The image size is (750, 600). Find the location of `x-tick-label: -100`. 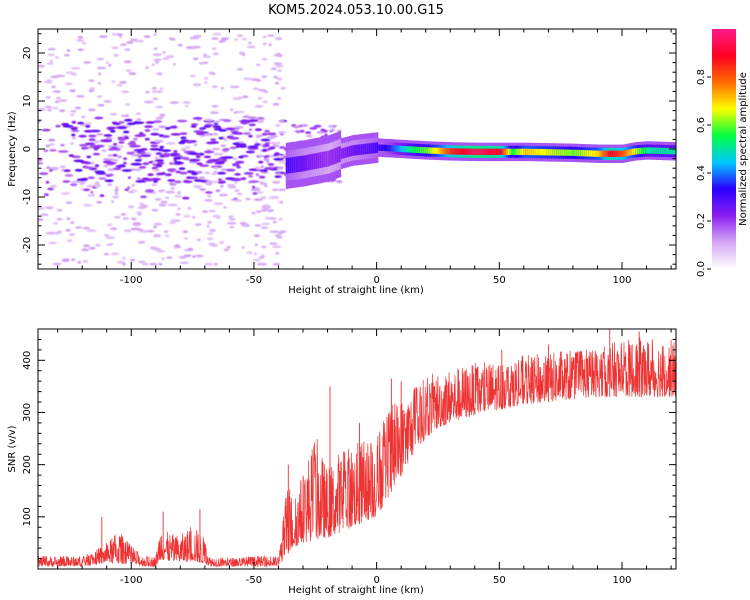

x-tick-label: -100 is located at coordinates (131, 580).